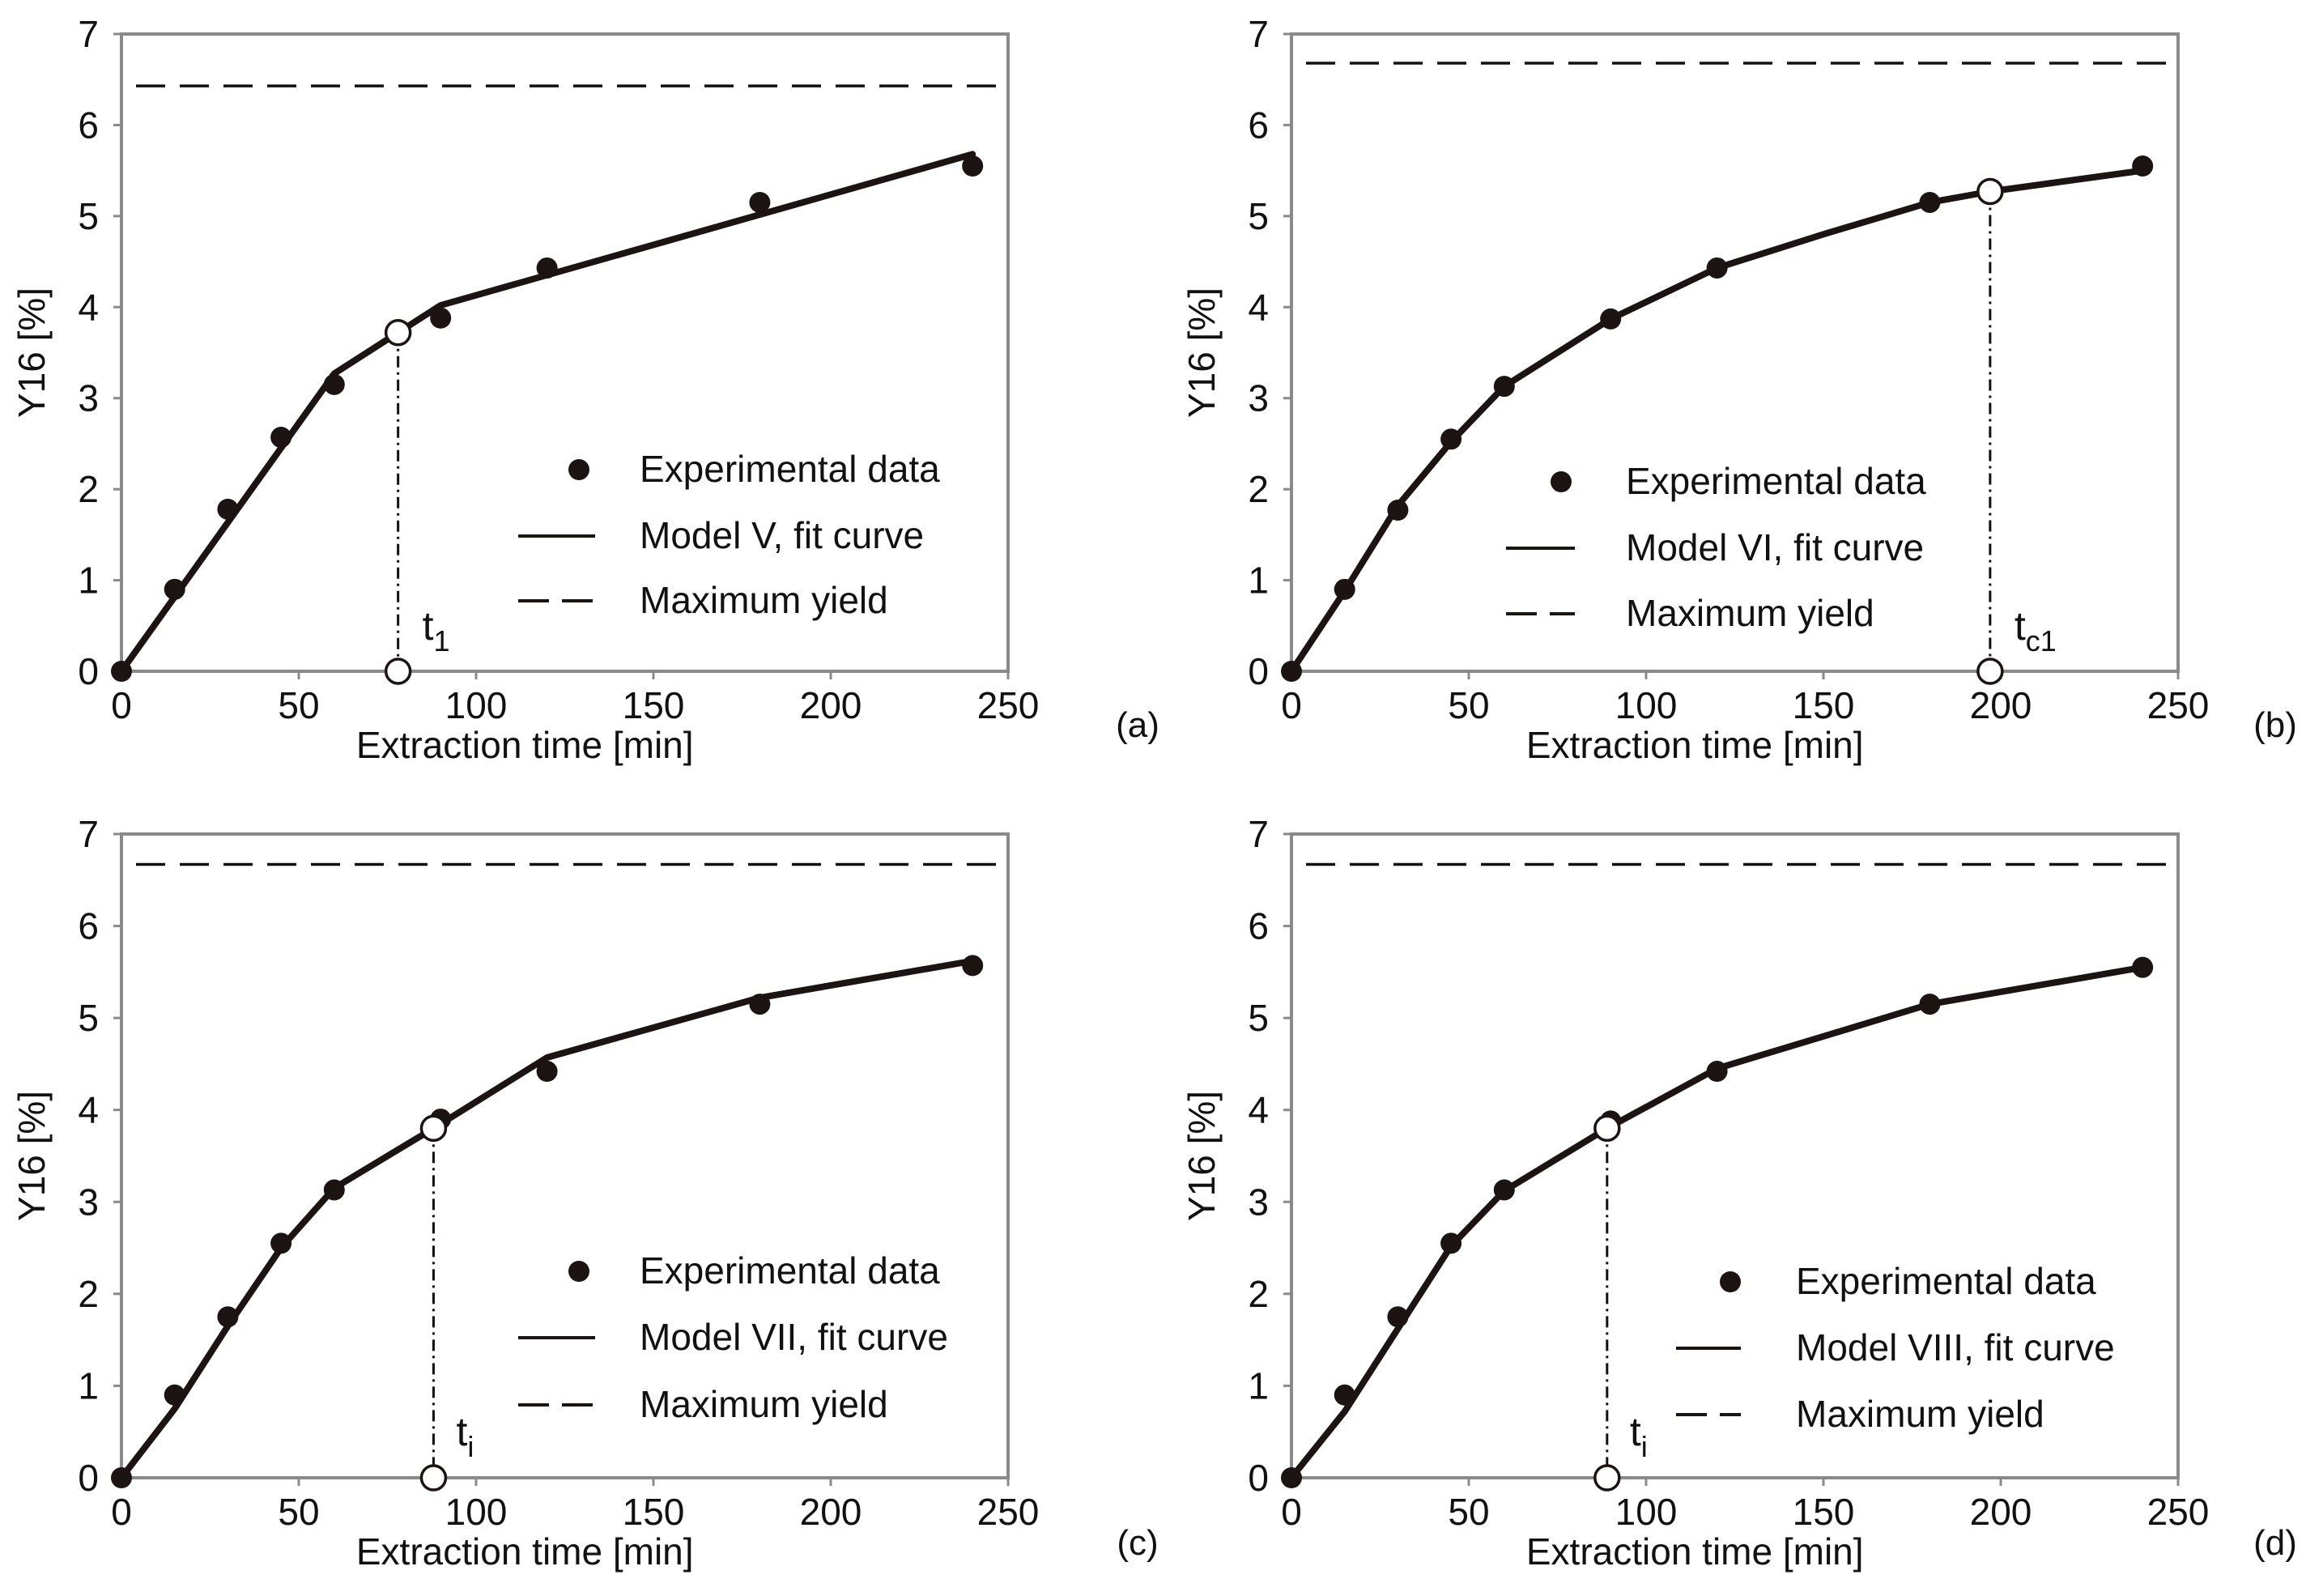 The image size is (2306, 1596). I want to click on legend-experimental-label: Experimental data, so click(1946, 1281).